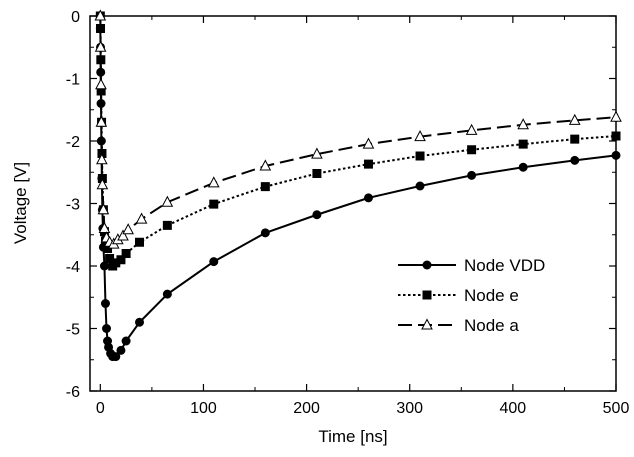 The height and width of the screenshot is (457, 634). I want to click on x-tick-label: 0, so click(100, 408).